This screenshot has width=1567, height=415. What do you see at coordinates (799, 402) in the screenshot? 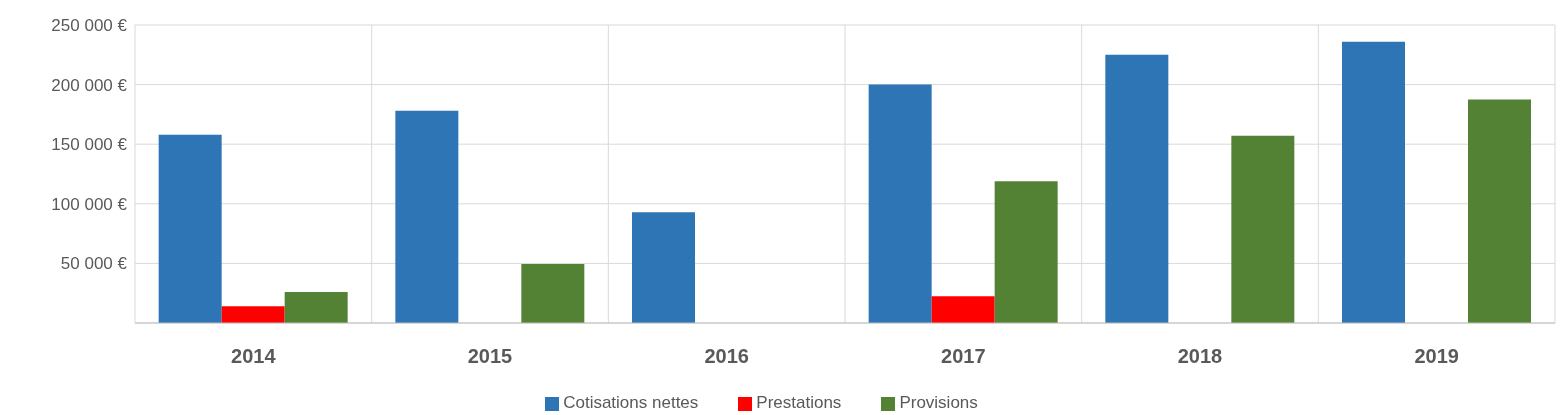
I see `legend-label: Prestations` at bounding box center [799, 402].